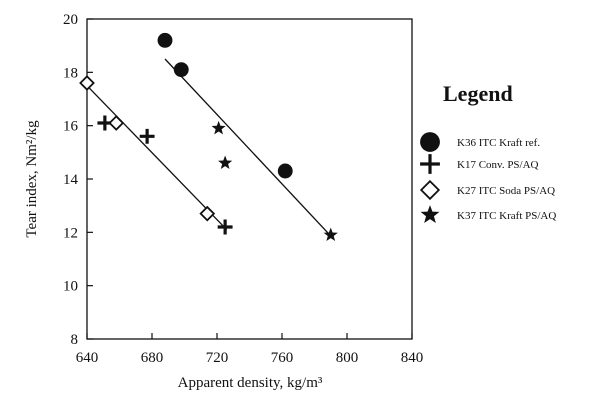 The width and height of the screenshot is (598, 401). I want to click on legend-marker-diamond, so click(430, 190).